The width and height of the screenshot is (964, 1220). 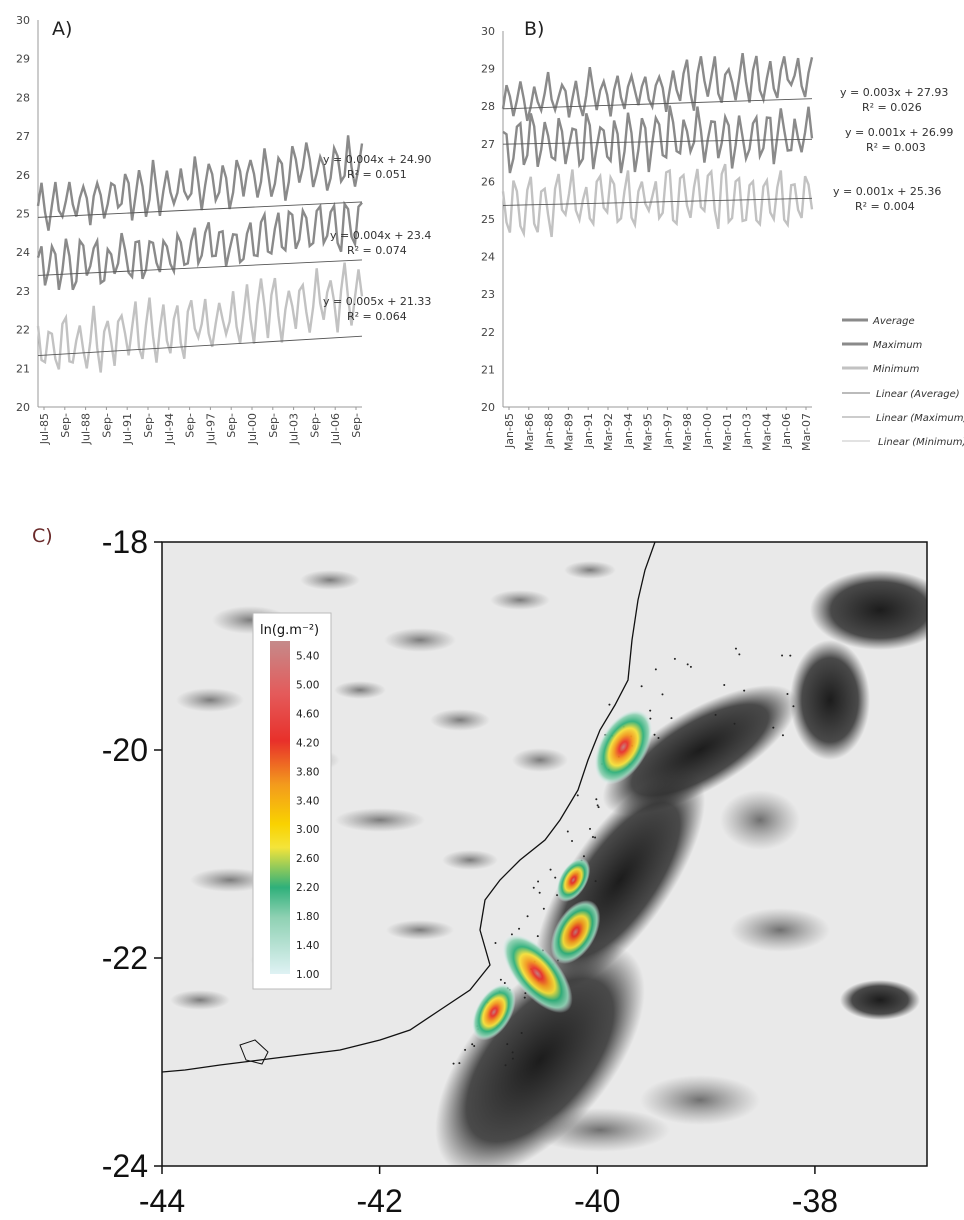 What do you see at coordinates (488, 294) in the screenshot?
I see `y-tick-label: 23` at bounding box center [488, 294].